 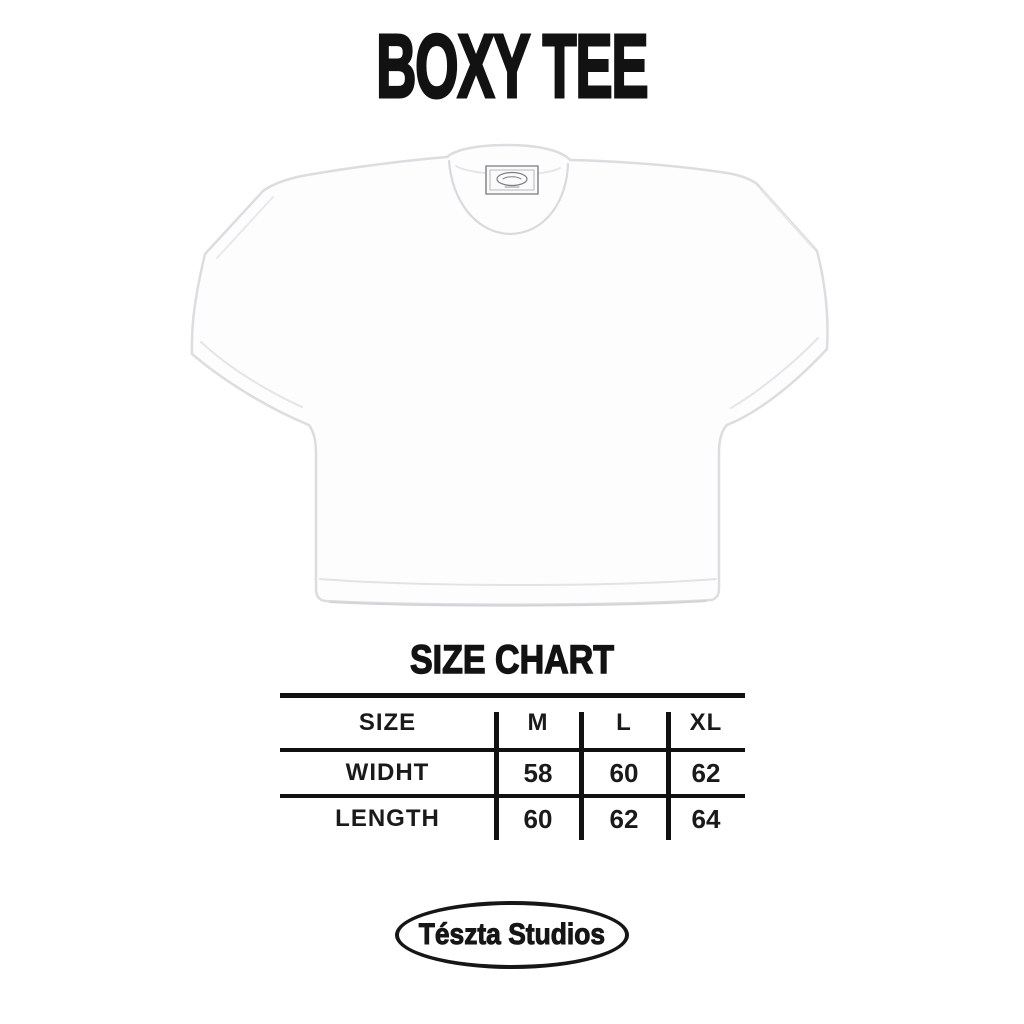 I want to click on brand-logo-row: Tészta Studios, so click(x=512, y=935).